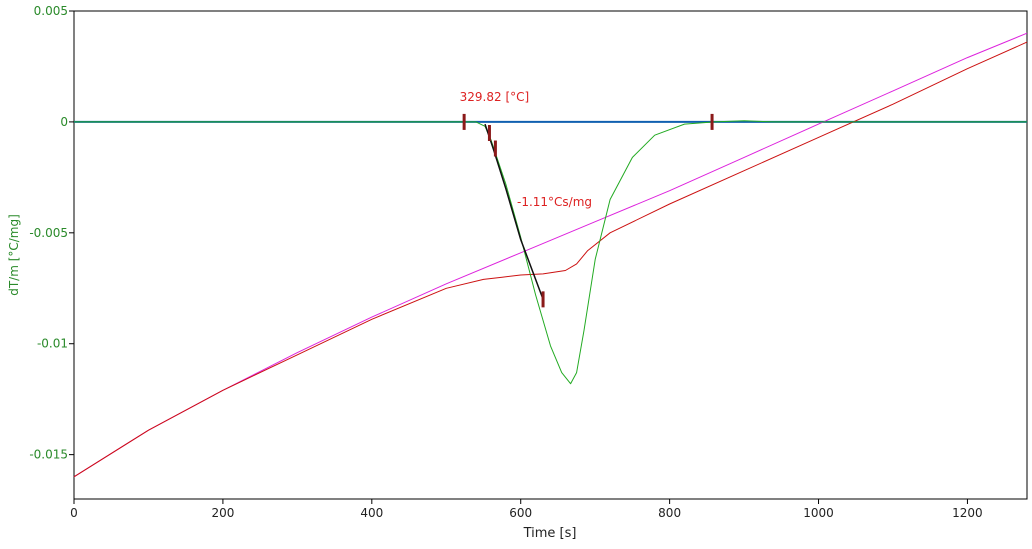 The image size is (1032, 549). Describe the element at coordinates (48, 455) in the screenshot. I see `y-tick-label: -0.015` at that location.